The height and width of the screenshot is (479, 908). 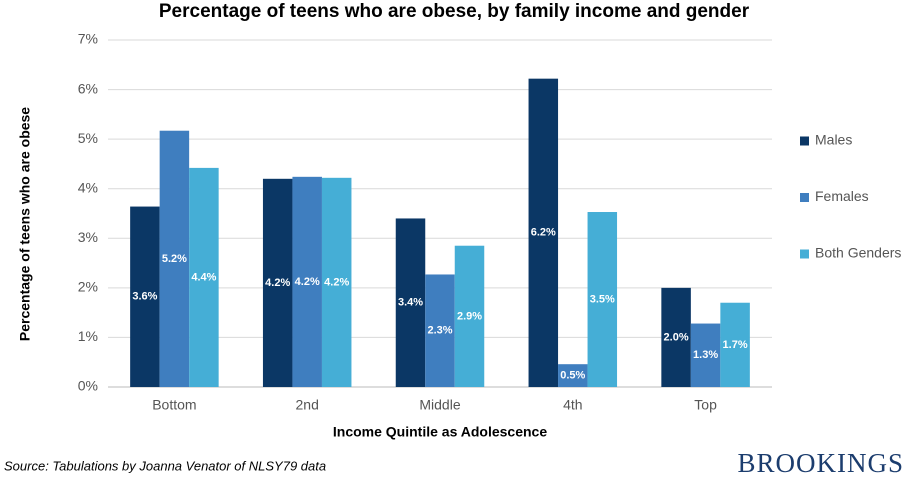 I want to click on y-tick-label: 4%, so click(x=88, y=187).